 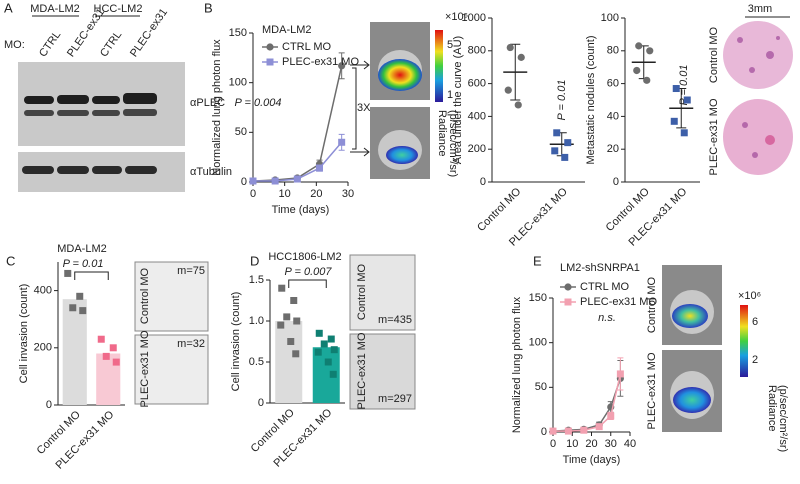 What do you see at coordinates (364, 108) in the screenshot?
I see `fold-change: 3X` at bounding box center [364, 108].